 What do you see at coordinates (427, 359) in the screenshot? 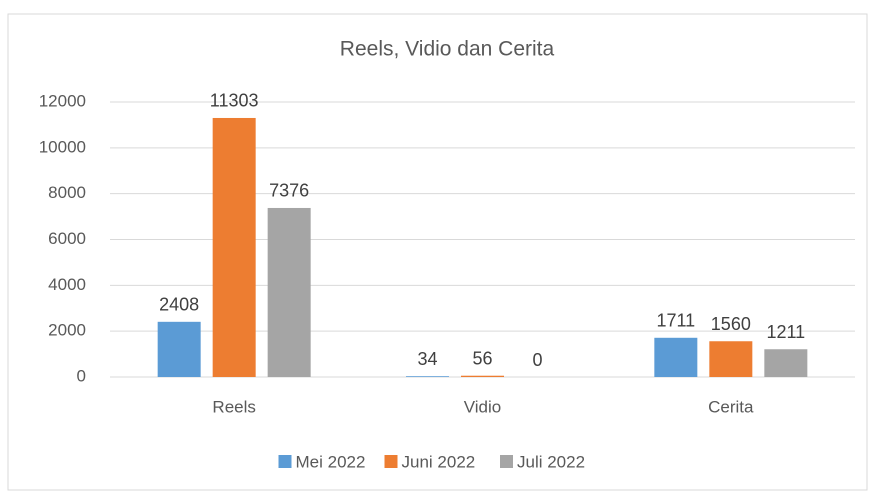
I see `data-label: 34` at bounding box center [427, 359].